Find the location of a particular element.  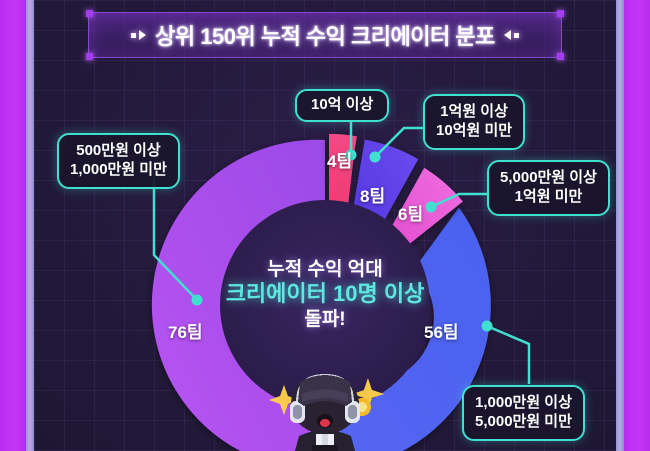

slice-label-6: 6팀 is located at coordinates (411, 214).